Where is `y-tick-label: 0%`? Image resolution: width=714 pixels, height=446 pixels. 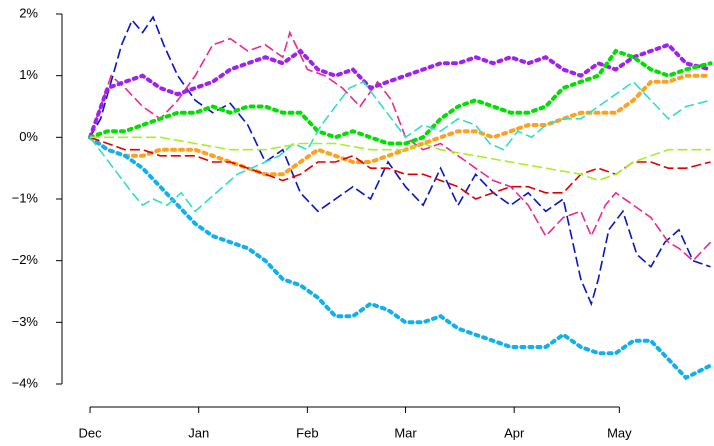
y-tick-label: 0% is located at coordinates (28, 136).